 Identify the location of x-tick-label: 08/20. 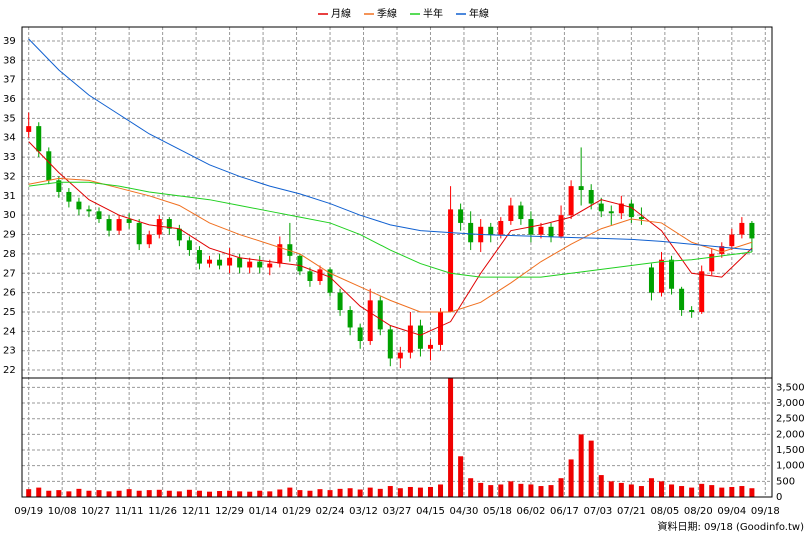
(698, 511).